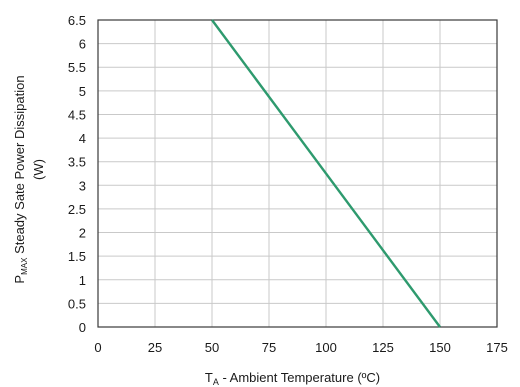  Describe the element at coordinates (77, 114) in the screenshot. I see `y-tick-label: 4.5` at that location.